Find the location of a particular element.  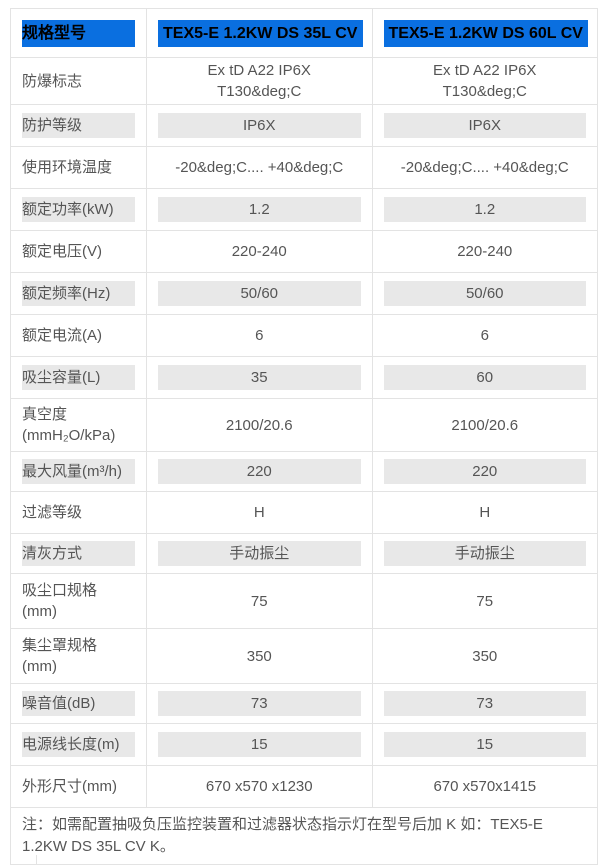

header-model-cell: TEX5-E 1.2KW DS 60L CV is located at coordinates (484, 33).